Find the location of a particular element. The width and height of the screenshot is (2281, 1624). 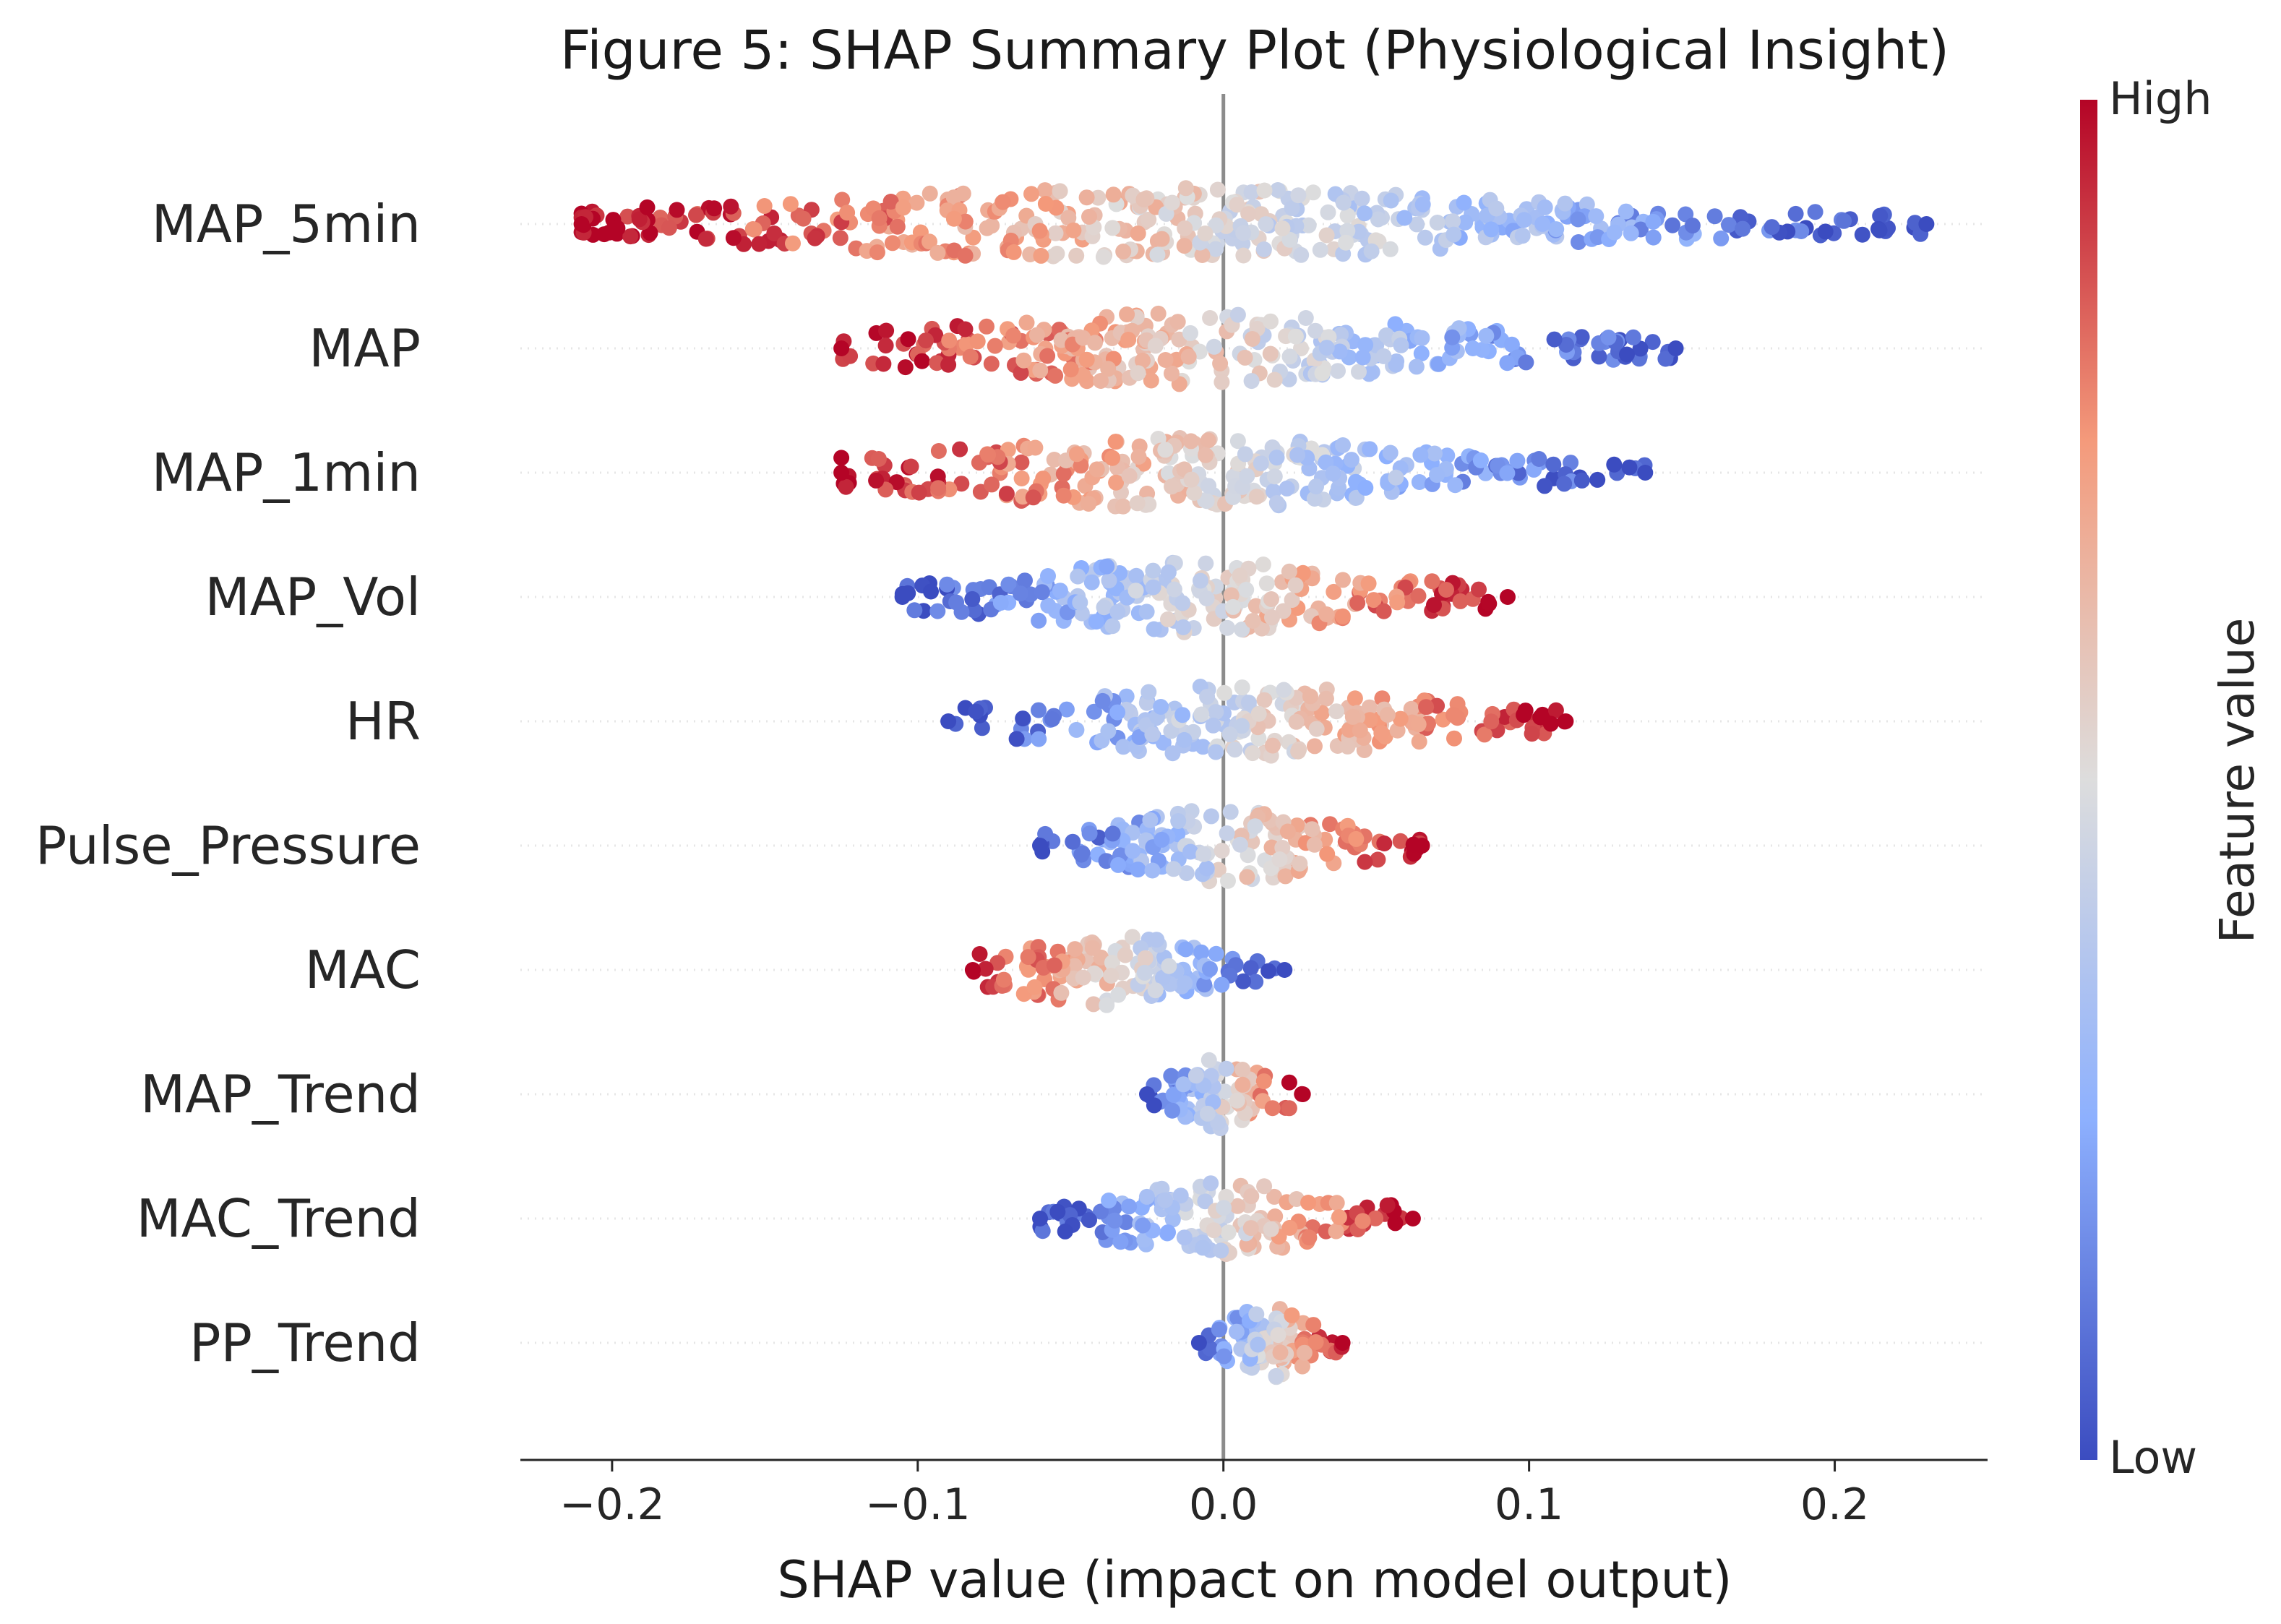

x-tick-label: 0.1 is located at coordinates (1529, 1504).